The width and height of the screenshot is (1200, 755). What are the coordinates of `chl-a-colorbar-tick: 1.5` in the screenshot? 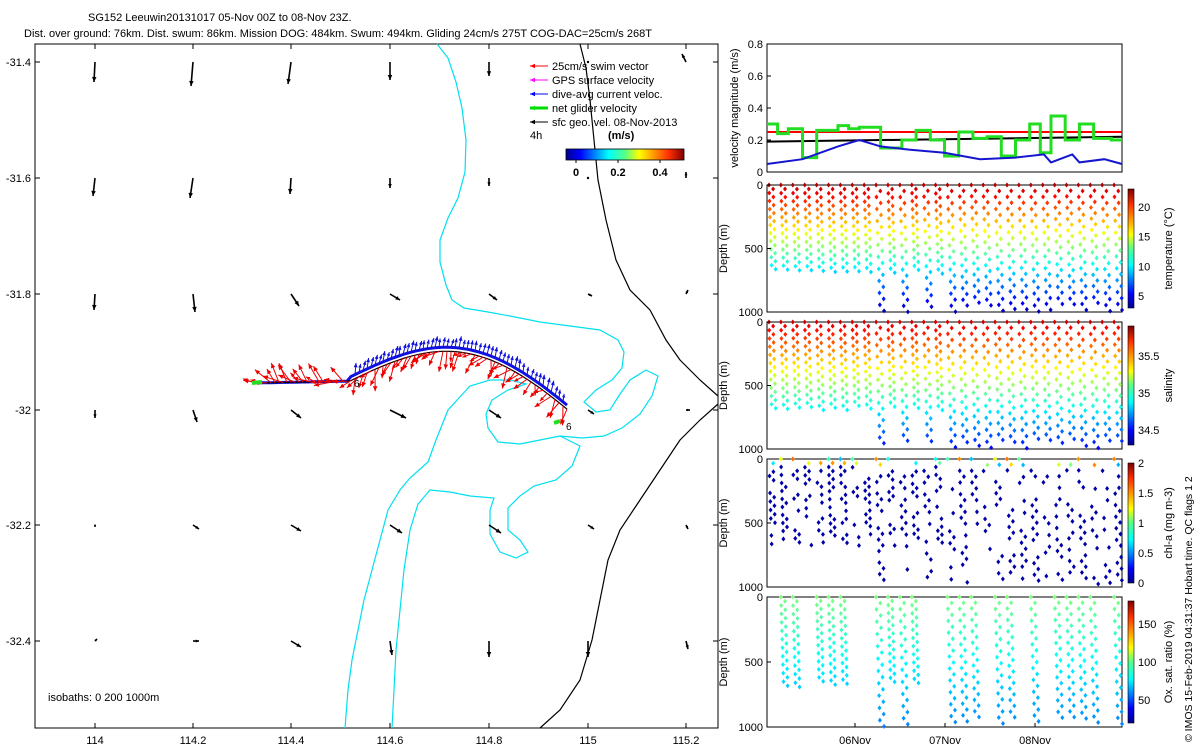 It's located at (1145, 494).